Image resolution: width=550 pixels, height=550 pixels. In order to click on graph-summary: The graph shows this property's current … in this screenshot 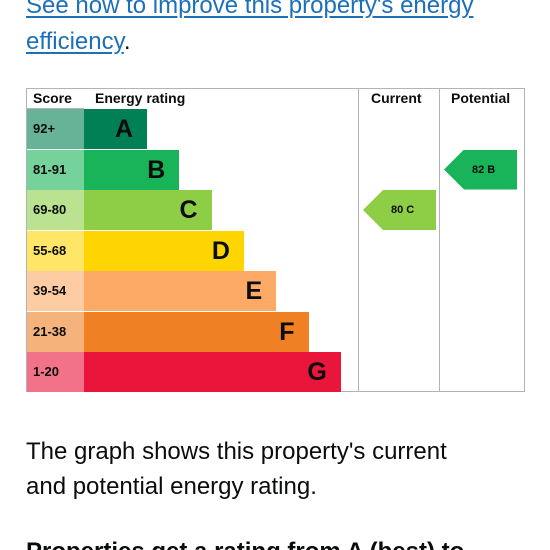, I will do `click(276, 469)`.